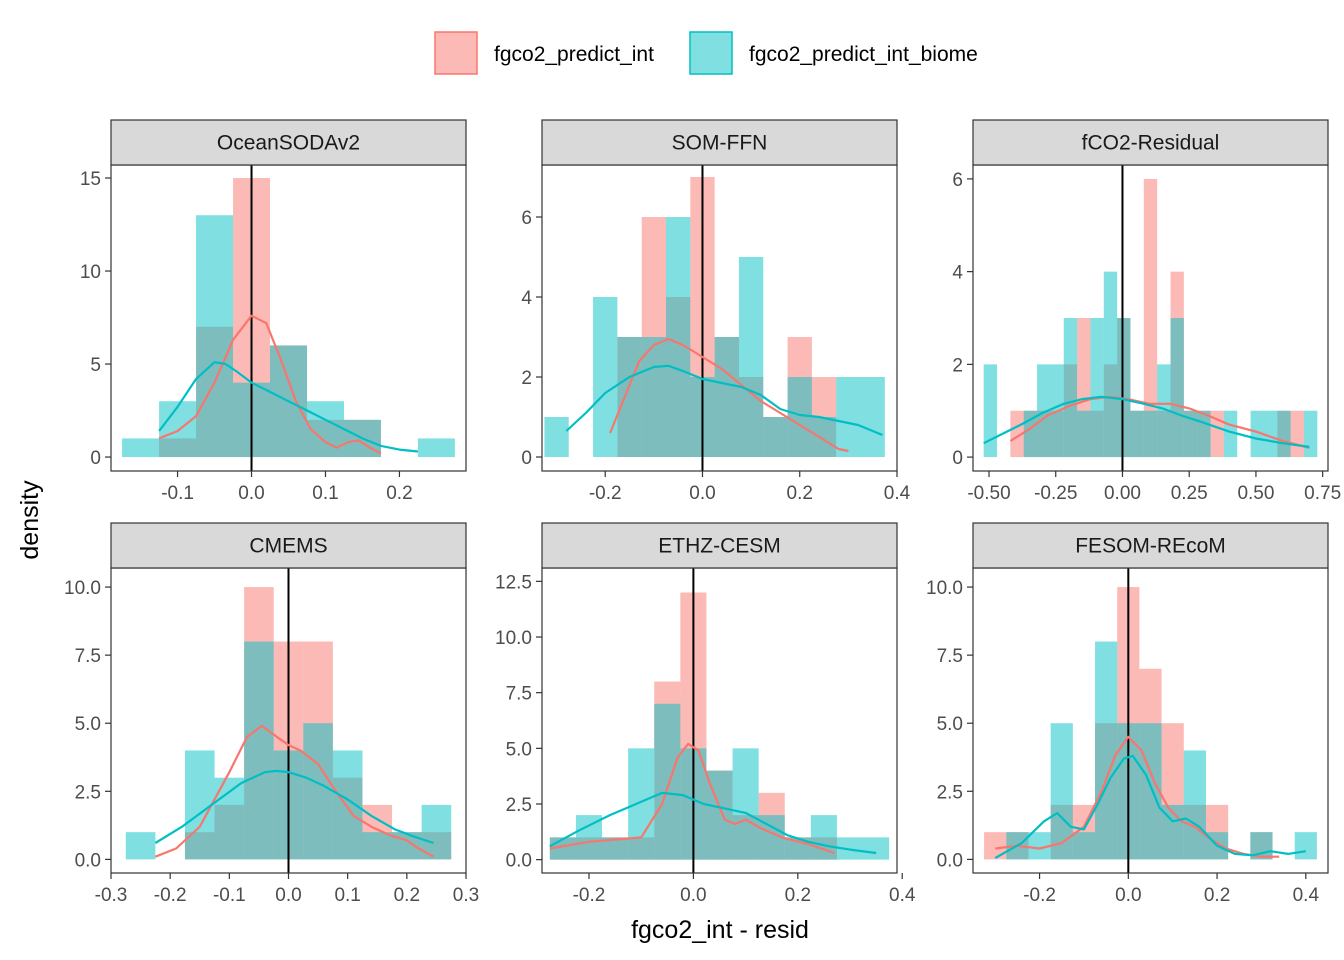  I want to click on x-tick-label: 0.50, so click(1255, 493).